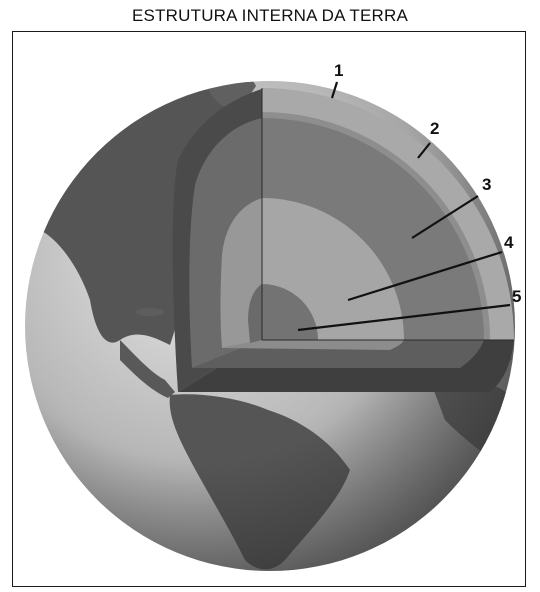 Image resolution: width=540 pixels, height=592 pixels. Describe the element at coordinates (270, 15) in the screenshot. I see `diagram-title: ESTRUTURA INTERNA DA TERRA` at that location.